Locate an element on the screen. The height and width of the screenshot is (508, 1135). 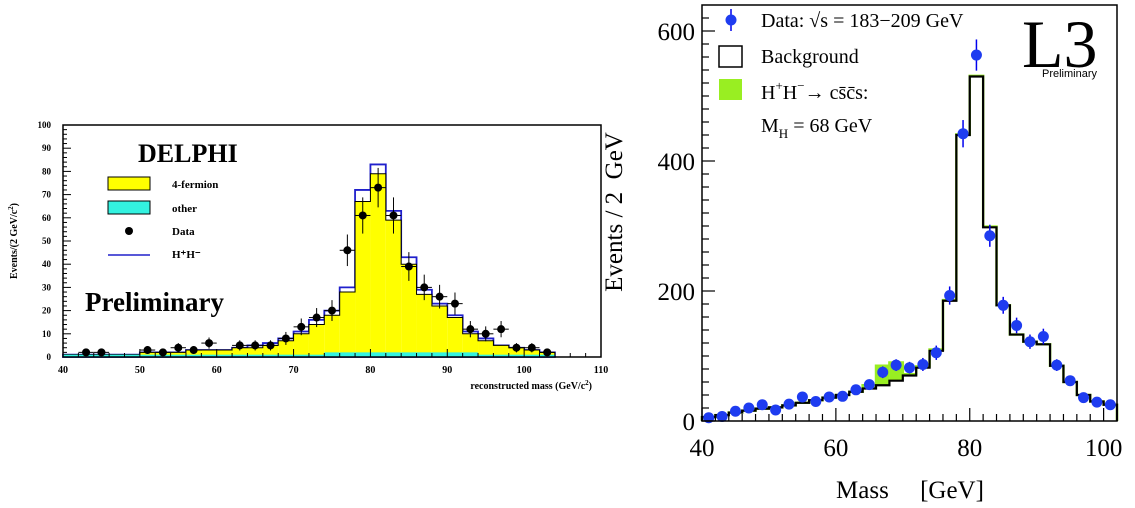
l3-x-tick-label: 40 is located at coordinates (702, 448).